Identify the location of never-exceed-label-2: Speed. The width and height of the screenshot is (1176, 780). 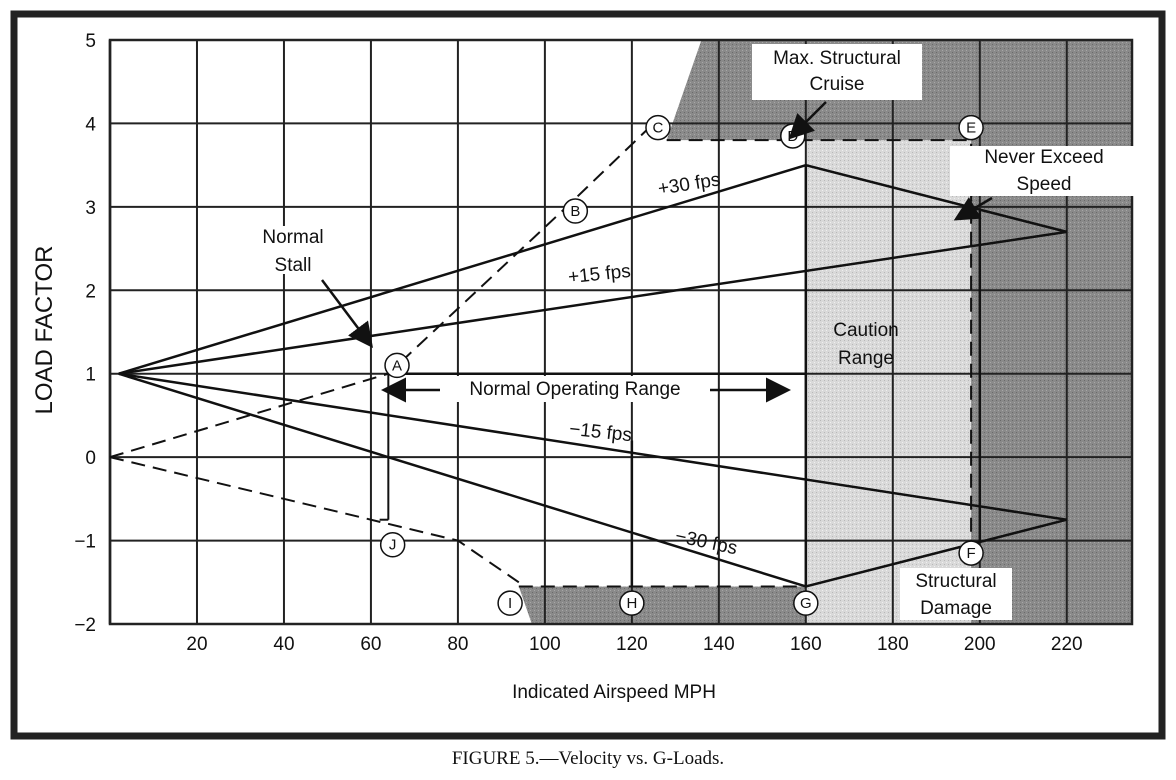
(1044, 184).